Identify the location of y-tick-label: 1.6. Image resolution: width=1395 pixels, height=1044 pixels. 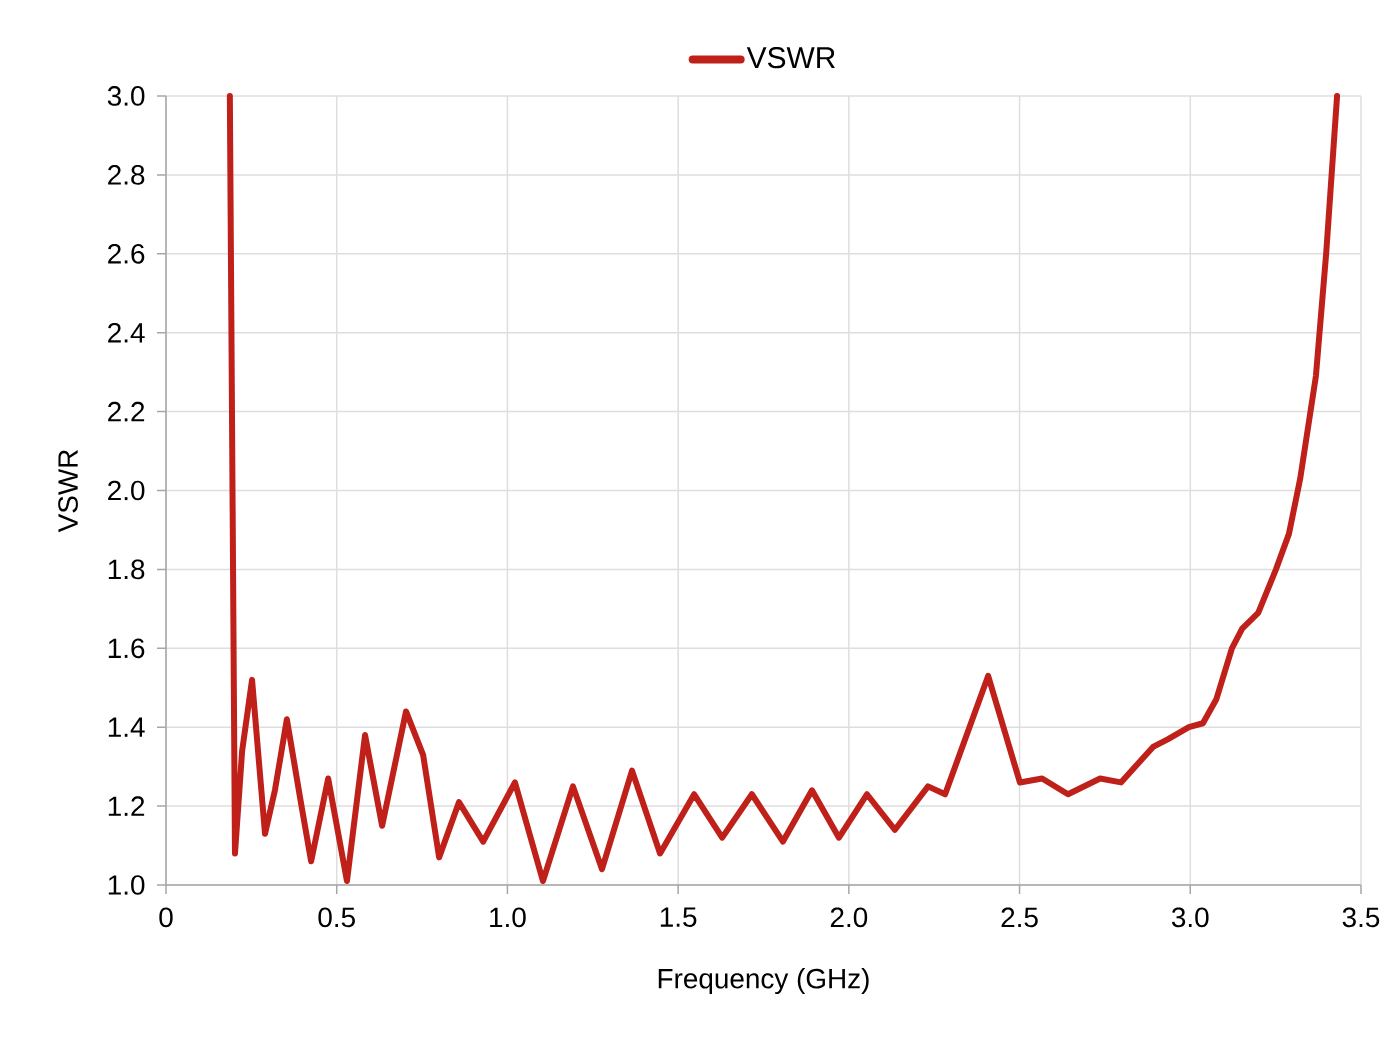
(126, 648).